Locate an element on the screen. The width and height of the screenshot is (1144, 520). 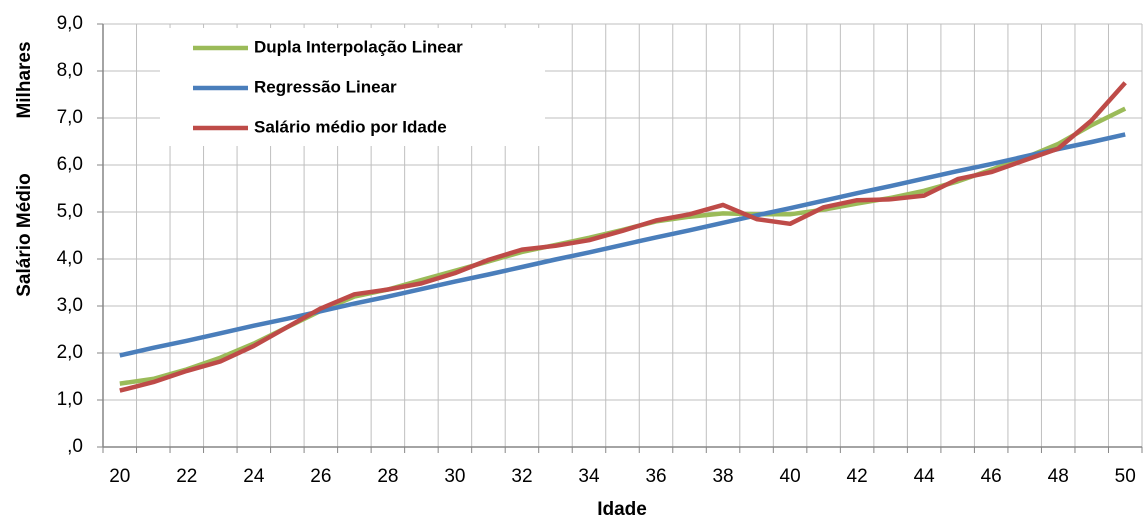
x-tick-label: 44 is located at coordinates (925, 476).